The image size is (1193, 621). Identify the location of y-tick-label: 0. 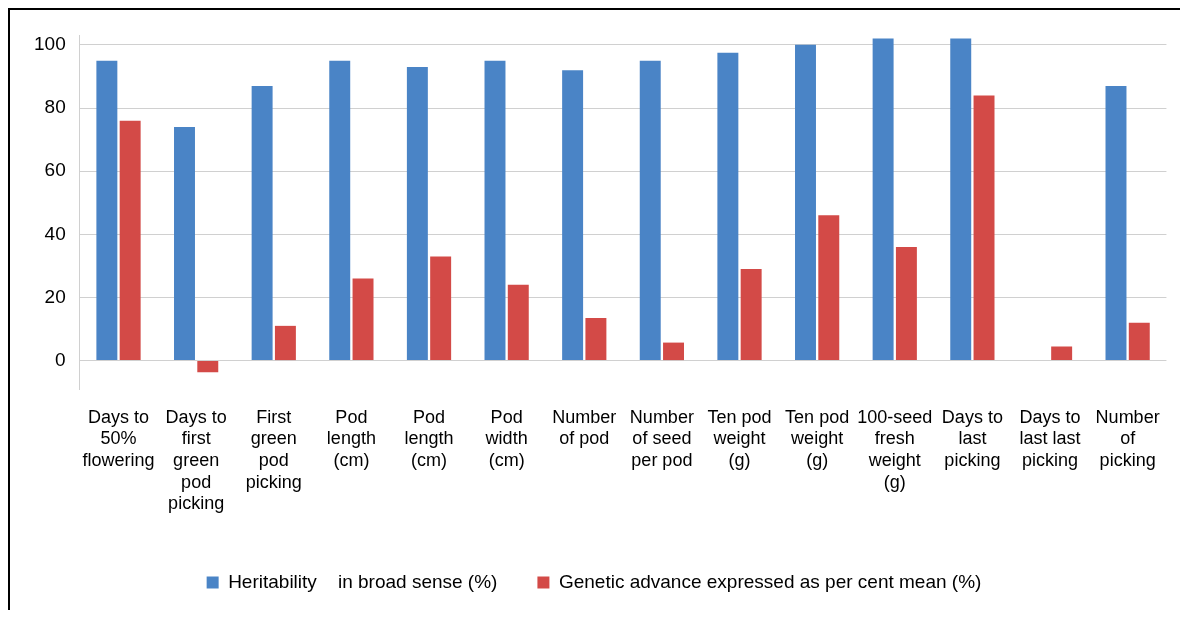
(60, 359).